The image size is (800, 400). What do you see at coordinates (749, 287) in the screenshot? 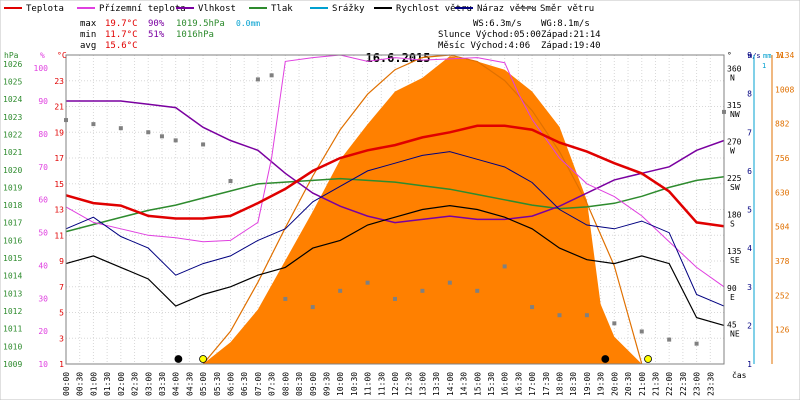
I see `axis-ms-tick: 3` at bounding box center [749, 287].